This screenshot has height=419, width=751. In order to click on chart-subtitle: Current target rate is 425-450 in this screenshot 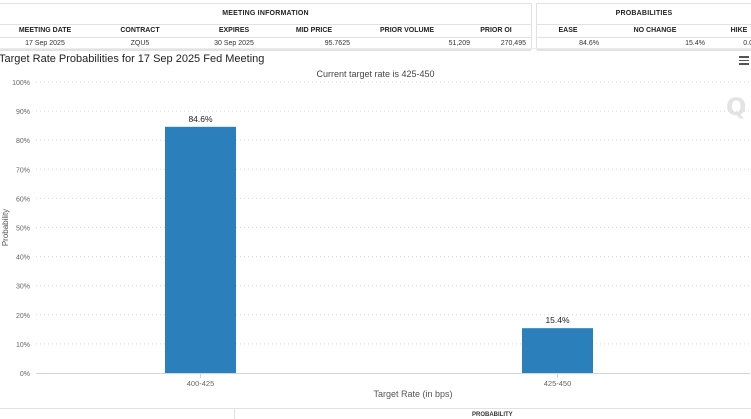, I will do `click(375, 74)`.